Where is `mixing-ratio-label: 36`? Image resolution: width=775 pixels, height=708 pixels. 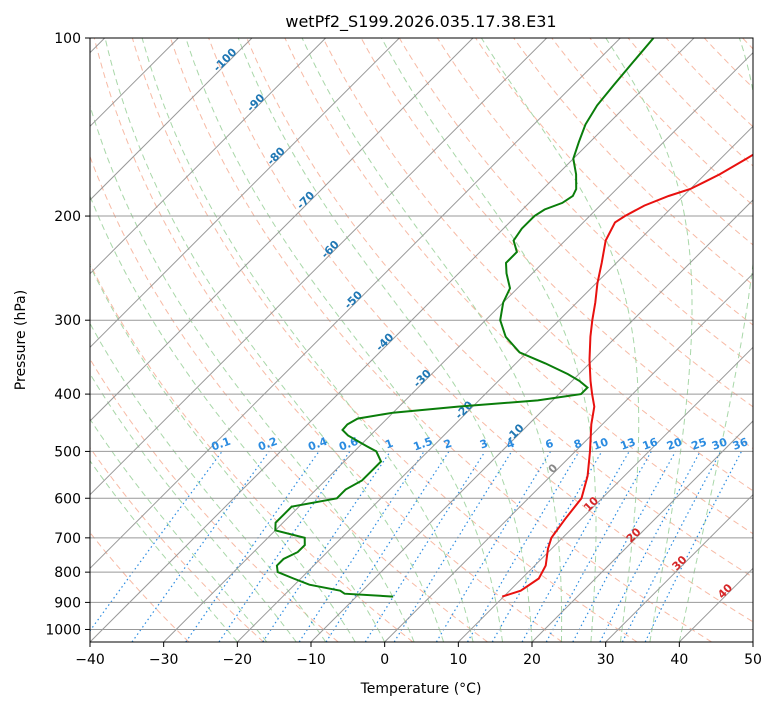 mixing-ratio-label: 36 is located at coordinates (740, 444).